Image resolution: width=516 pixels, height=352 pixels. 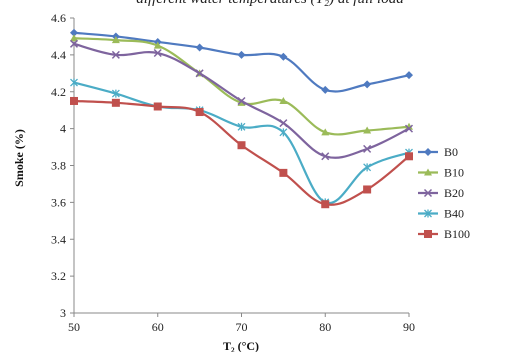 What do you see at coordinates (58, 18) in the screenshot?
I see `y-tick-label: 4.6` at bounding box center [58, 18].